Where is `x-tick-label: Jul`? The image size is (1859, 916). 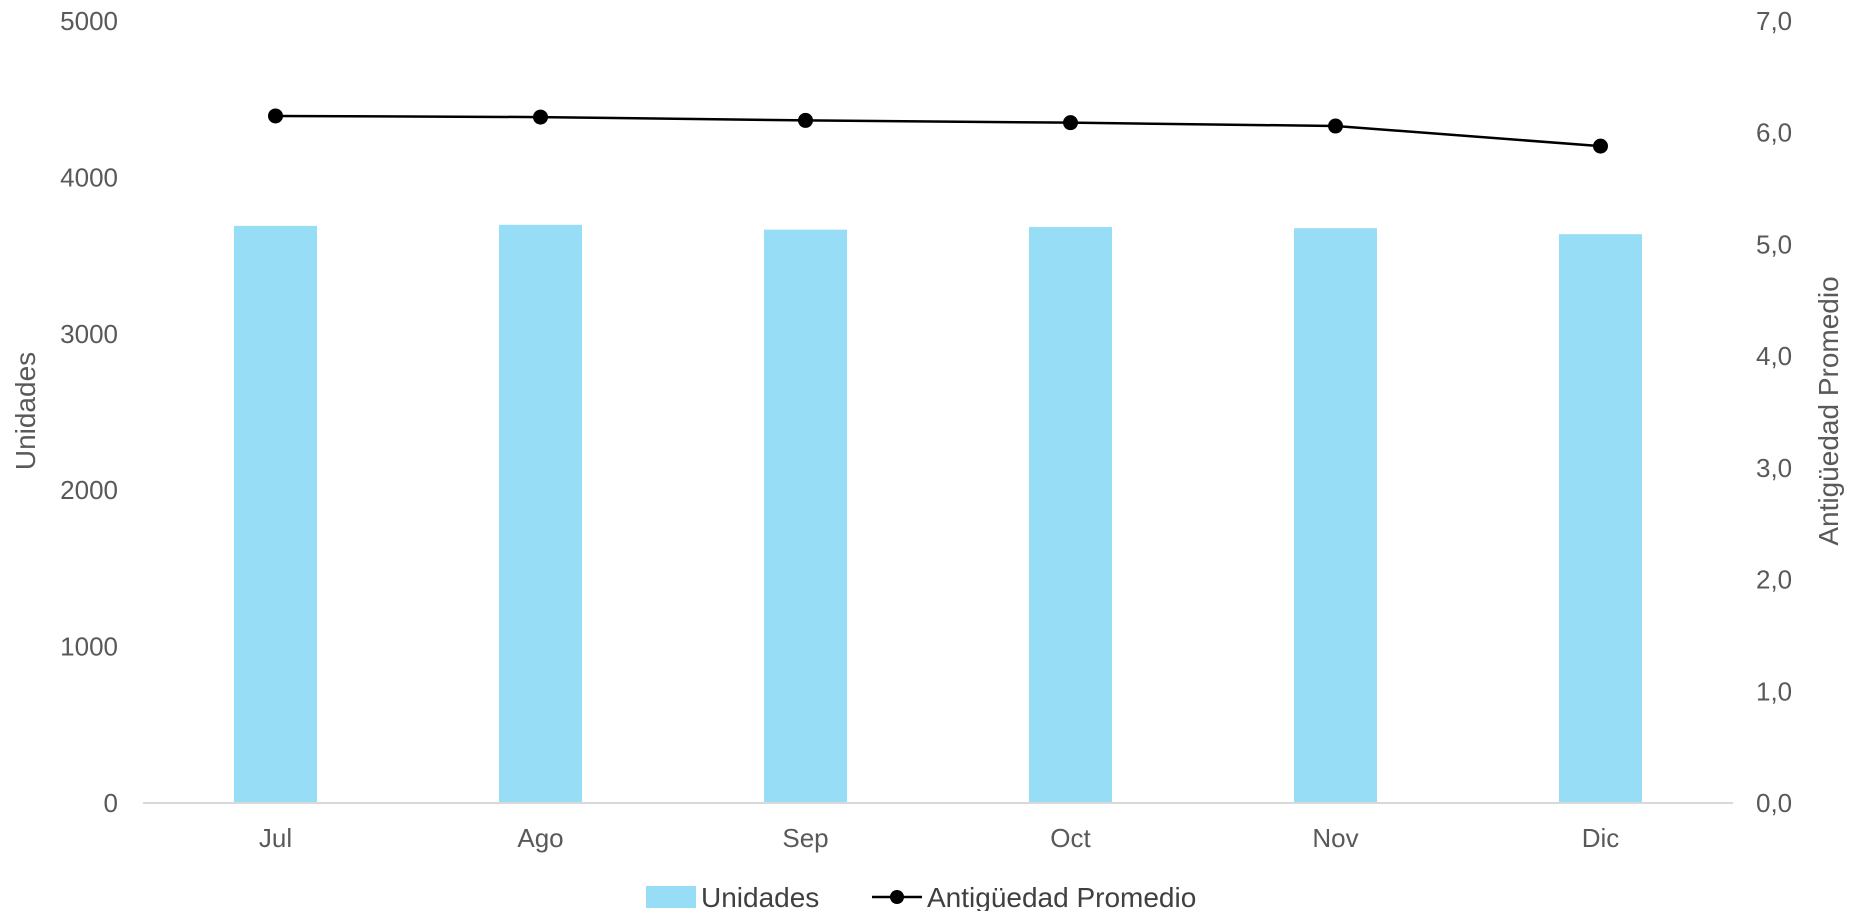
x-tick-label: Jul is located at coordinates (275, 838).